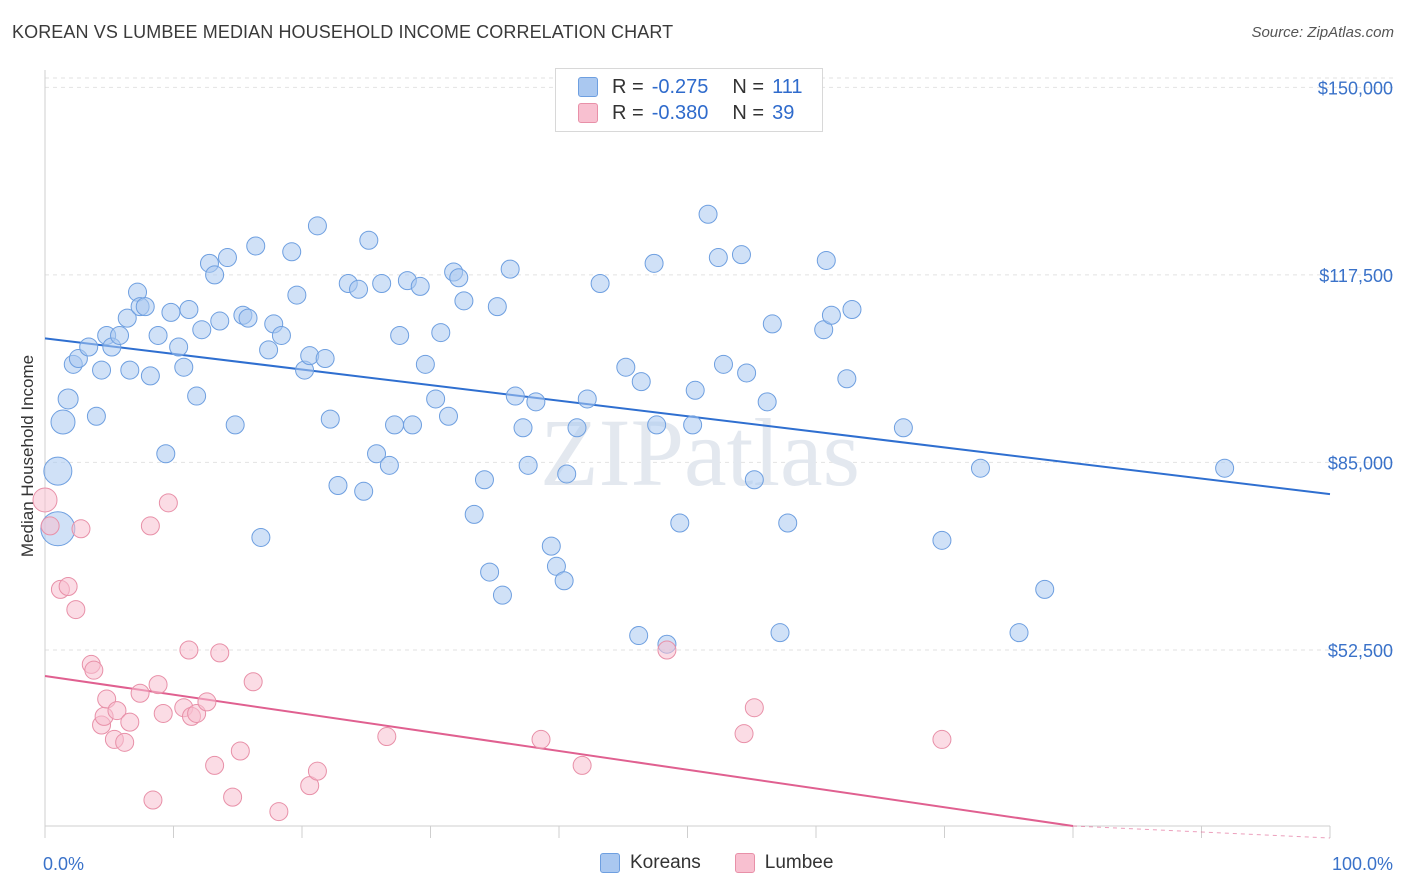  Describe the element at coordinates (1355, 369) in the screenshot. I see `y-tick-labels: $150,000 $117,500 $85,000 $52,500` at that location.